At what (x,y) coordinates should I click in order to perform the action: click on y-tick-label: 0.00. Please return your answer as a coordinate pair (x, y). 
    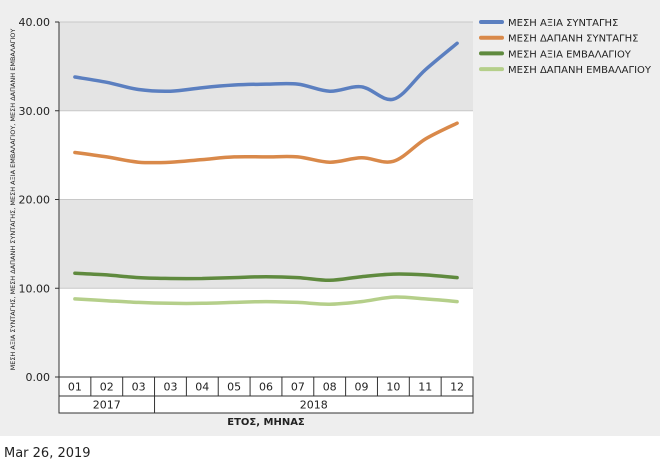
    Looking at the image, I should click on (38, 377).